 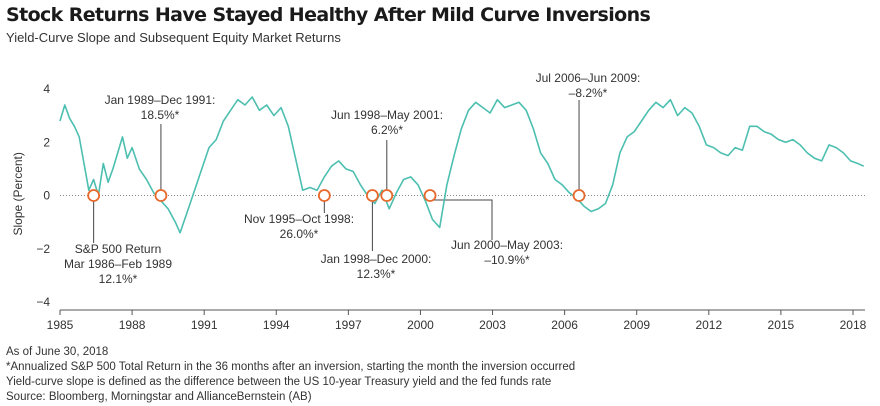 What do you see at coordinates (43, 302) in the screenshot?
I see `y-tick-label: −4` at bounding box center [43, 302].